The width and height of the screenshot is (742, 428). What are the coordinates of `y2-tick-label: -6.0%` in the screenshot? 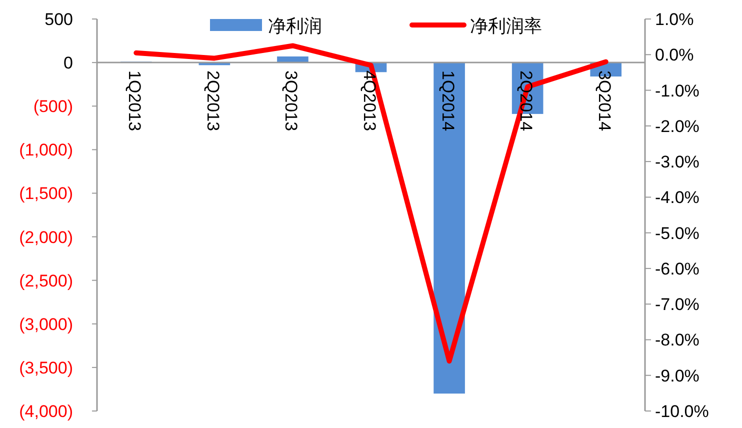 It's located at (677, 268).